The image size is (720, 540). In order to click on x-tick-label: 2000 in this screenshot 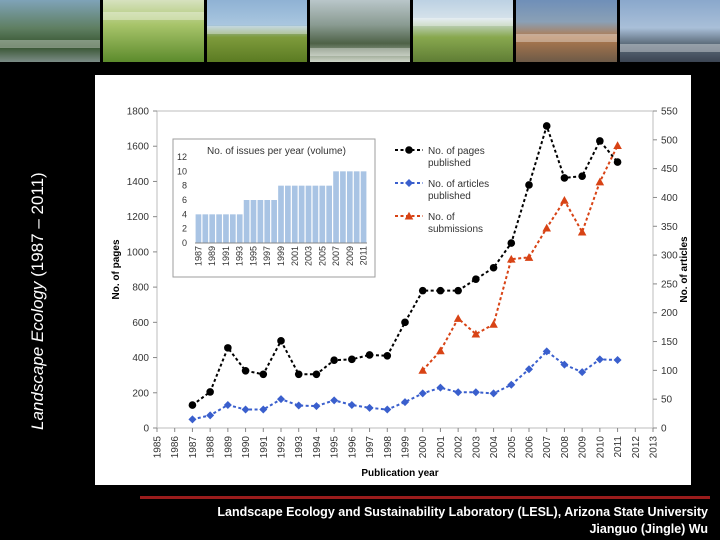, I will do `click(423, 447)`.